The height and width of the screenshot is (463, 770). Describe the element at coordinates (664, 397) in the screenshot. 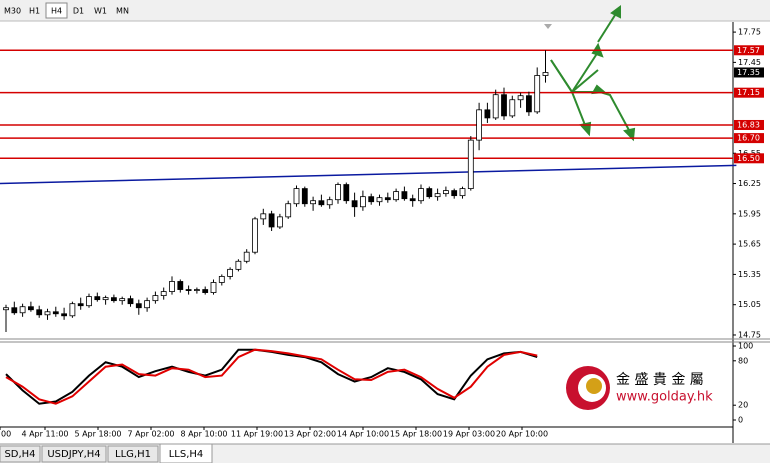

I see `watermark-url: www.golday.hk` at that location.